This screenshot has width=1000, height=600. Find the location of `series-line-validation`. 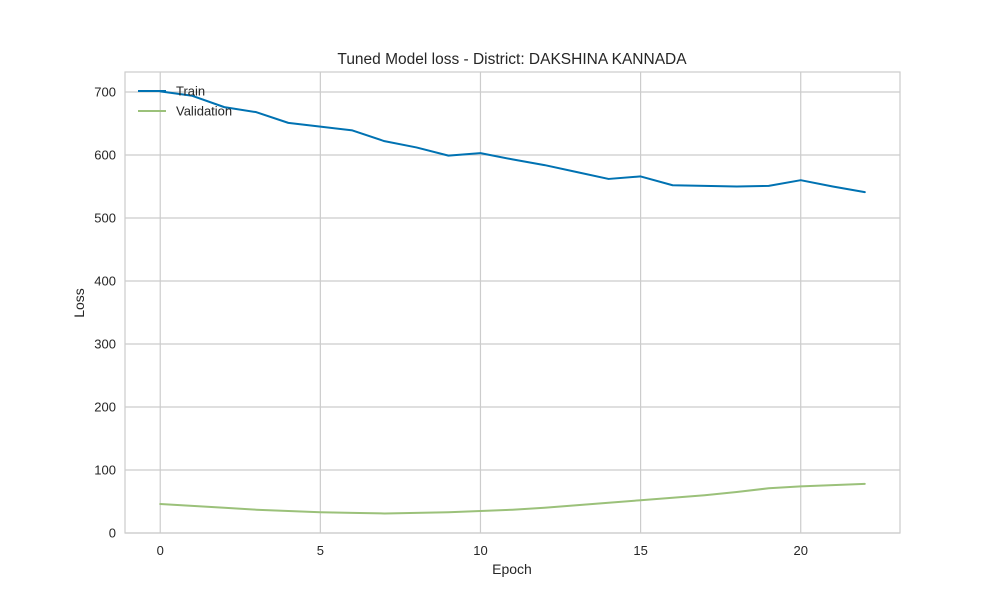

series-line-validation is located at coordinates (512, 498).